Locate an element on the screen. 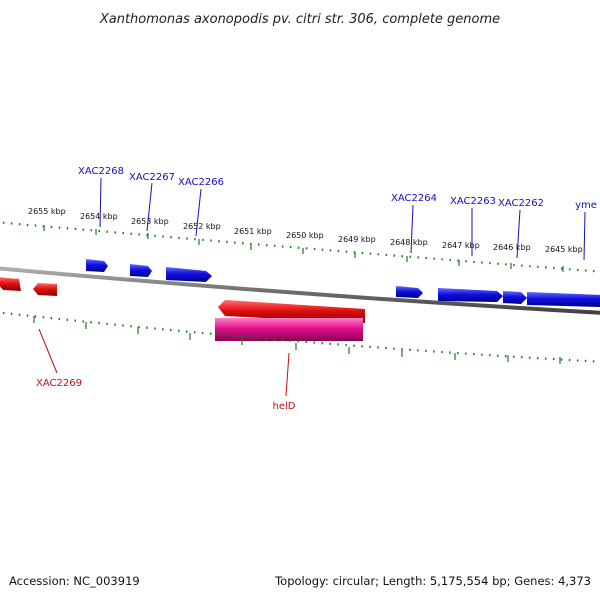  gene-xac2262 is located at coordinates (515, 297).